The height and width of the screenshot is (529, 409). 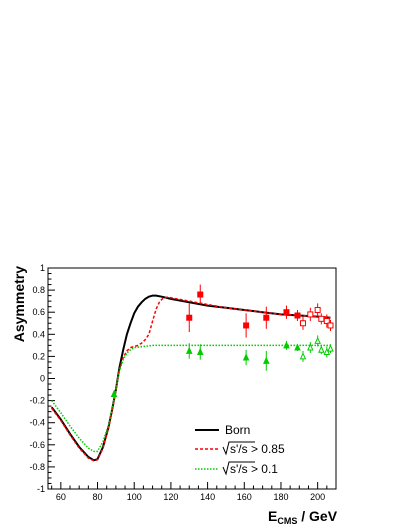 I want to click on y-tick-label: 0.4, so click(x=38, y=334).